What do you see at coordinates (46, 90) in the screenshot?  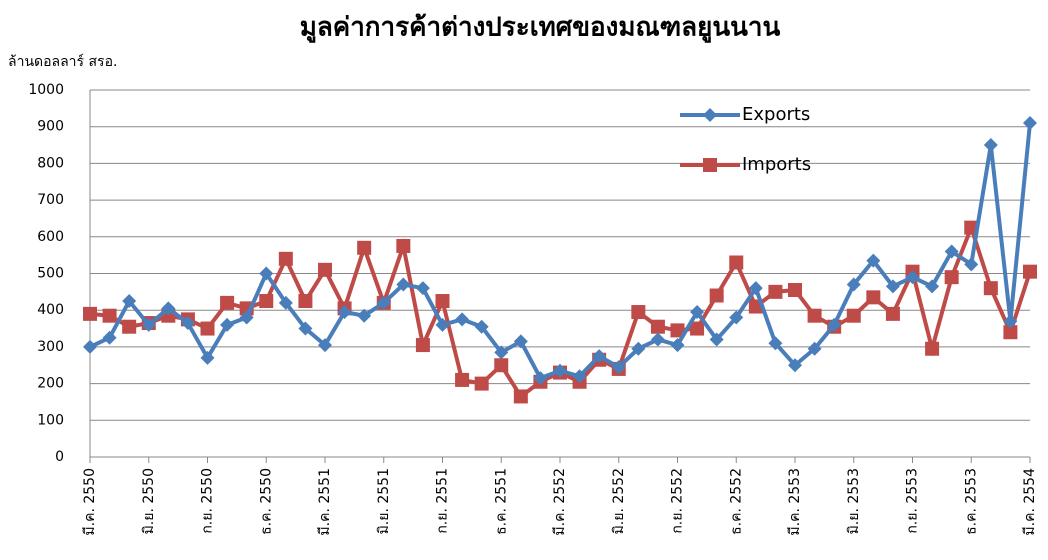 I see `y-tick-label: 1000` at bounding box center [46, 90].